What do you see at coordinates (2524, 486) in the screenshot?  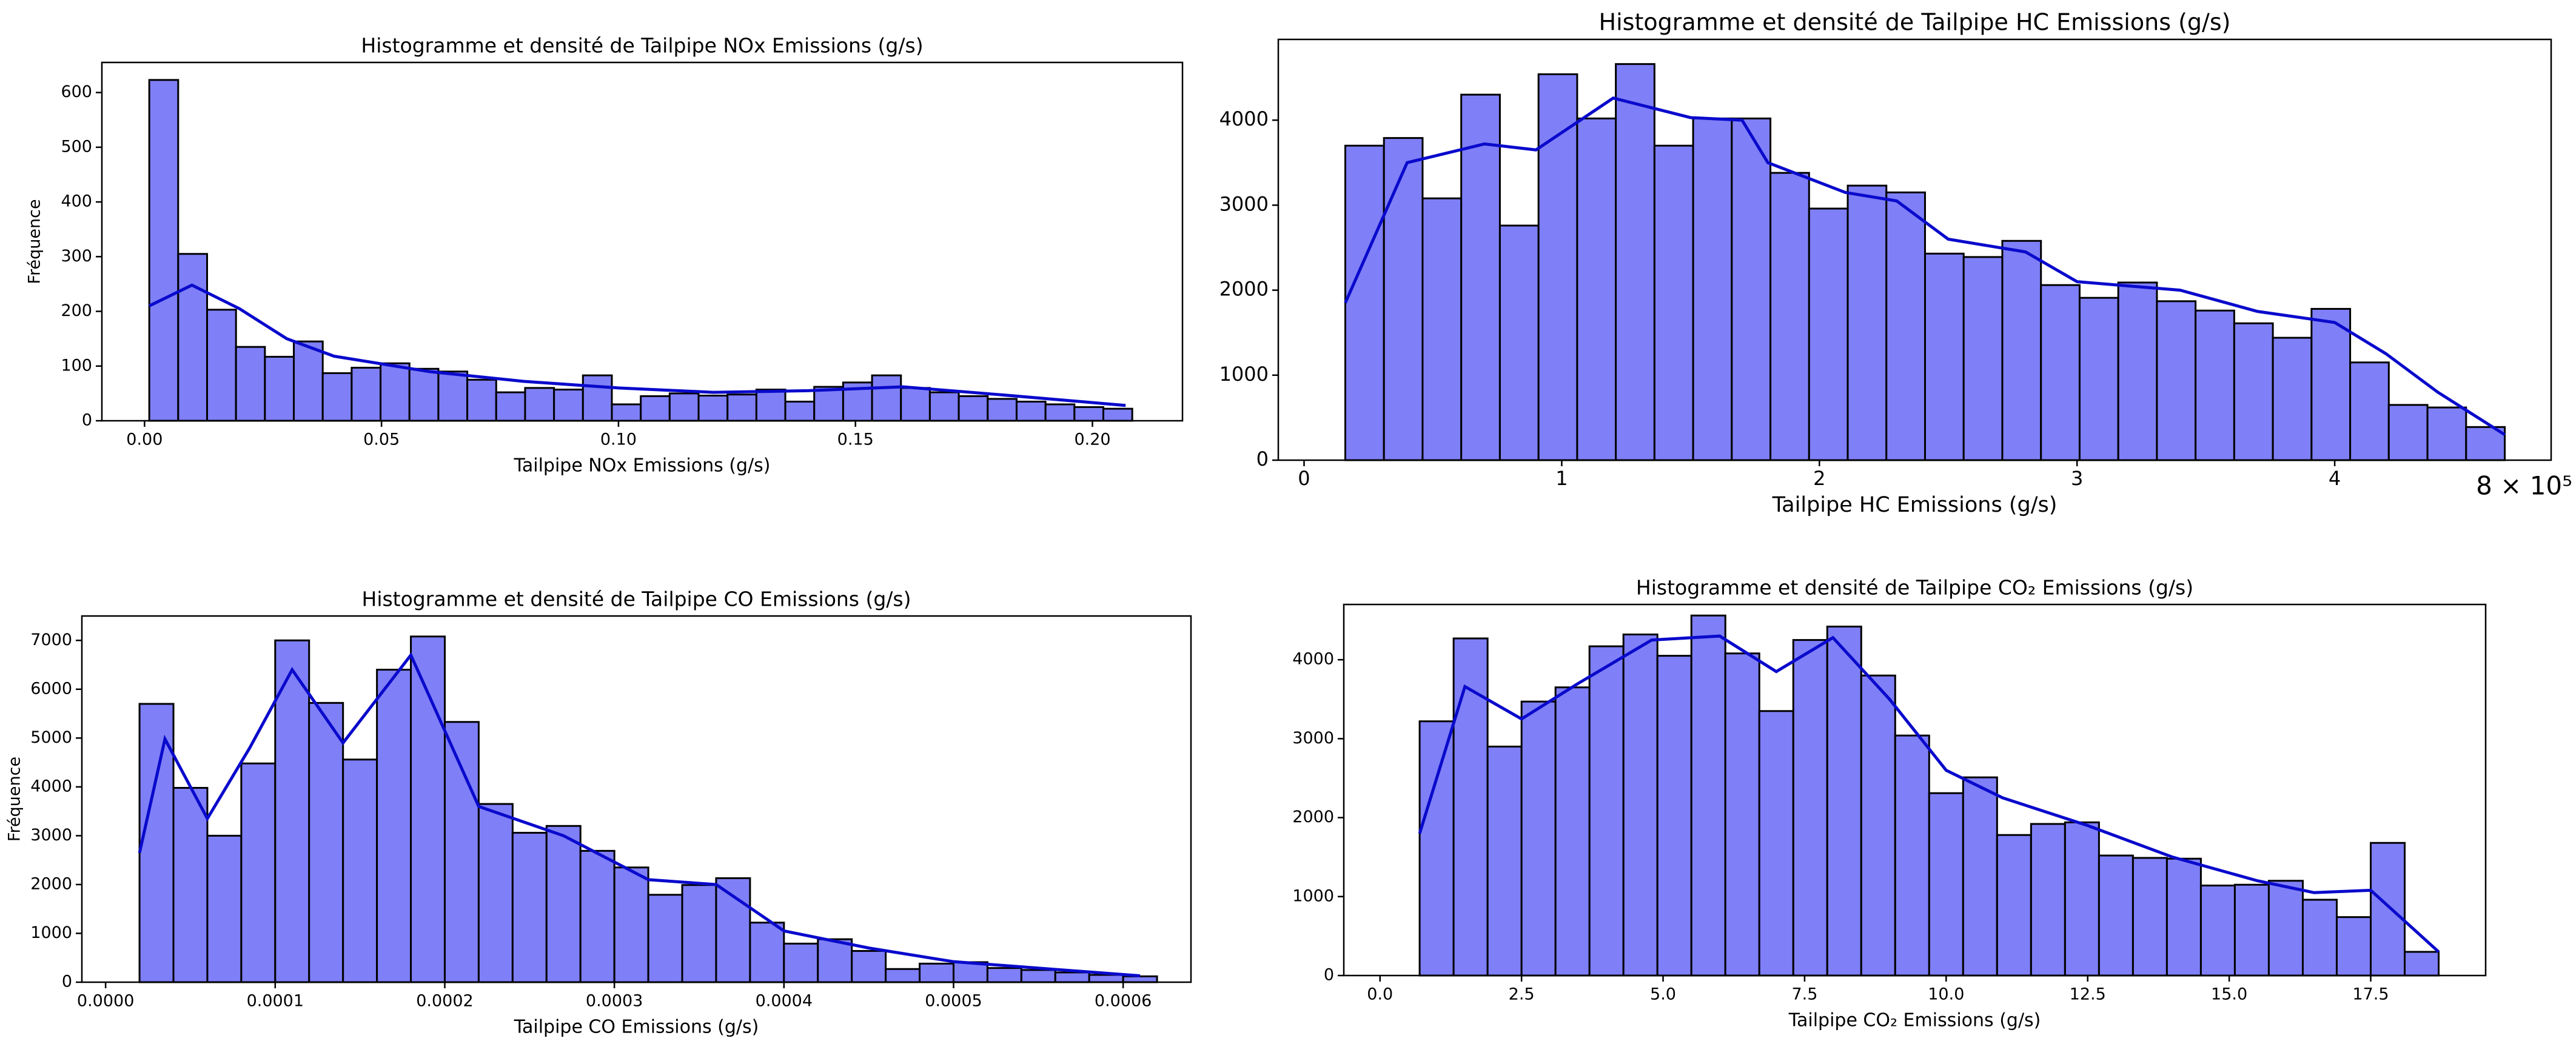 I see `axis-offset-label: 8 × 10⁵` at bounding box center [2524, 486].